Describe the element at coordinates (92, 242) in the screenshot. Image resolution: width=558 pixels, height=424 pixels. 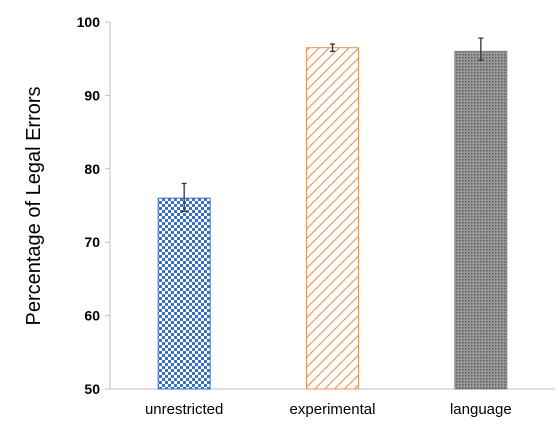
I see `y-tick-label: 70` at that location.